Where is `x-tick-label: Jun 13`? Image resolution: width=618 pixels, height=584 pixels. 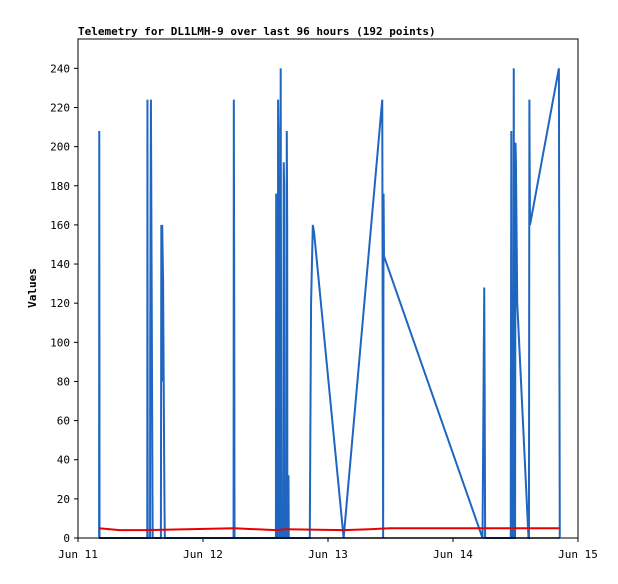
x-tick-label: Jun 13 is located at coordinates (328, 554).